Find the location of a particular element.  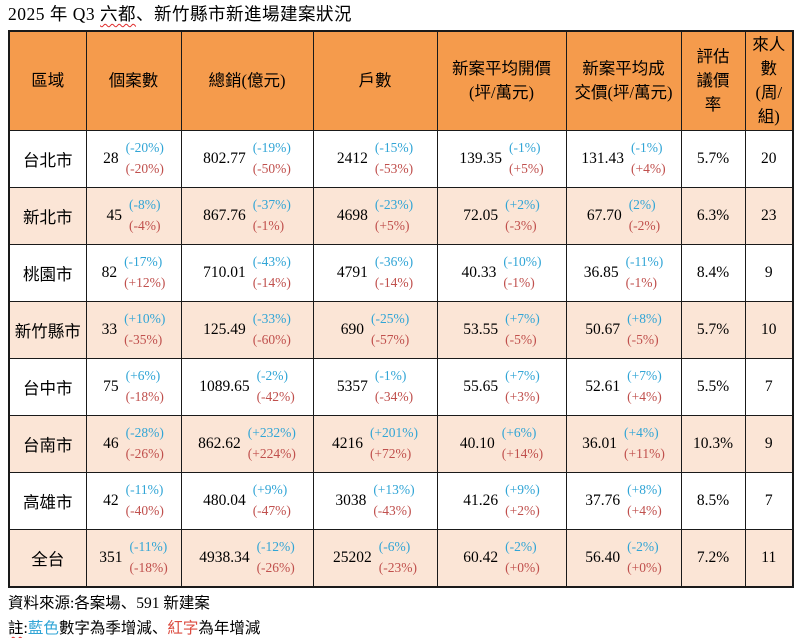

header-case-count: 個案數 is located at coordinates (133, 81).